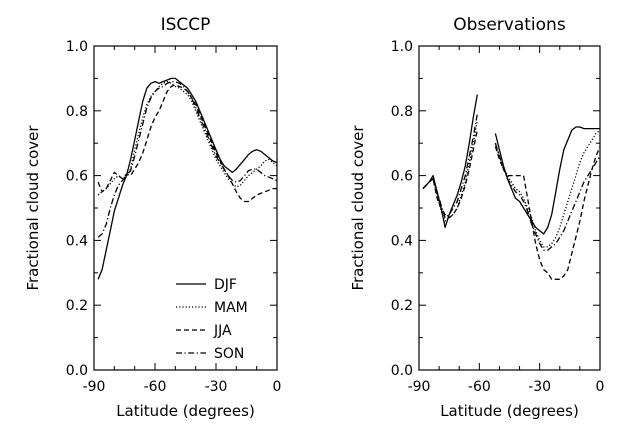 The image size is (619, 425). I want to click on legend-label-son: SON, so click(229, 354).